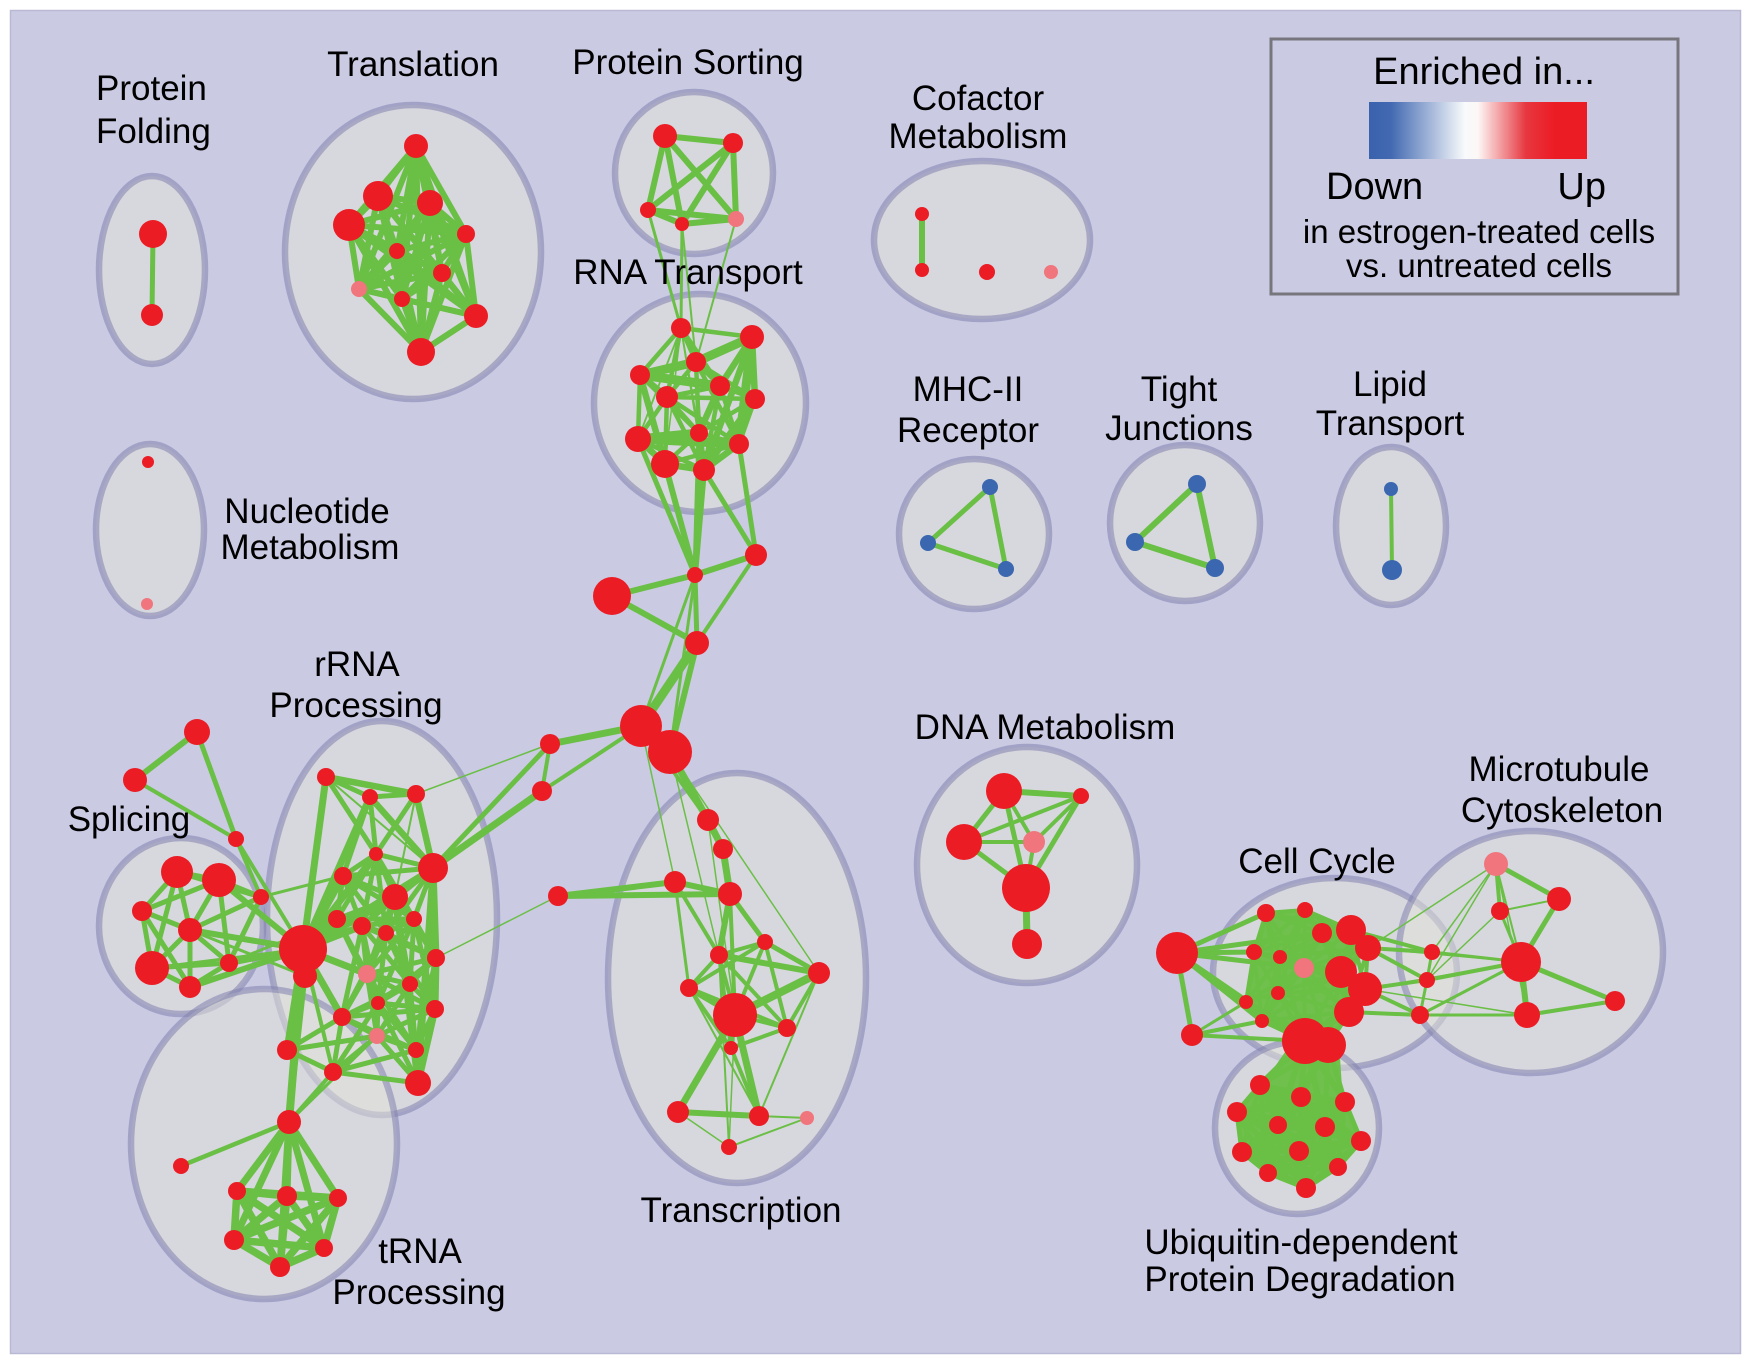 This screenshot has height=1360, width=1750. Describe the element at coordinates (1045, 727) in the screenshot. I see `svg-text: DNA Metabolism` at that location.